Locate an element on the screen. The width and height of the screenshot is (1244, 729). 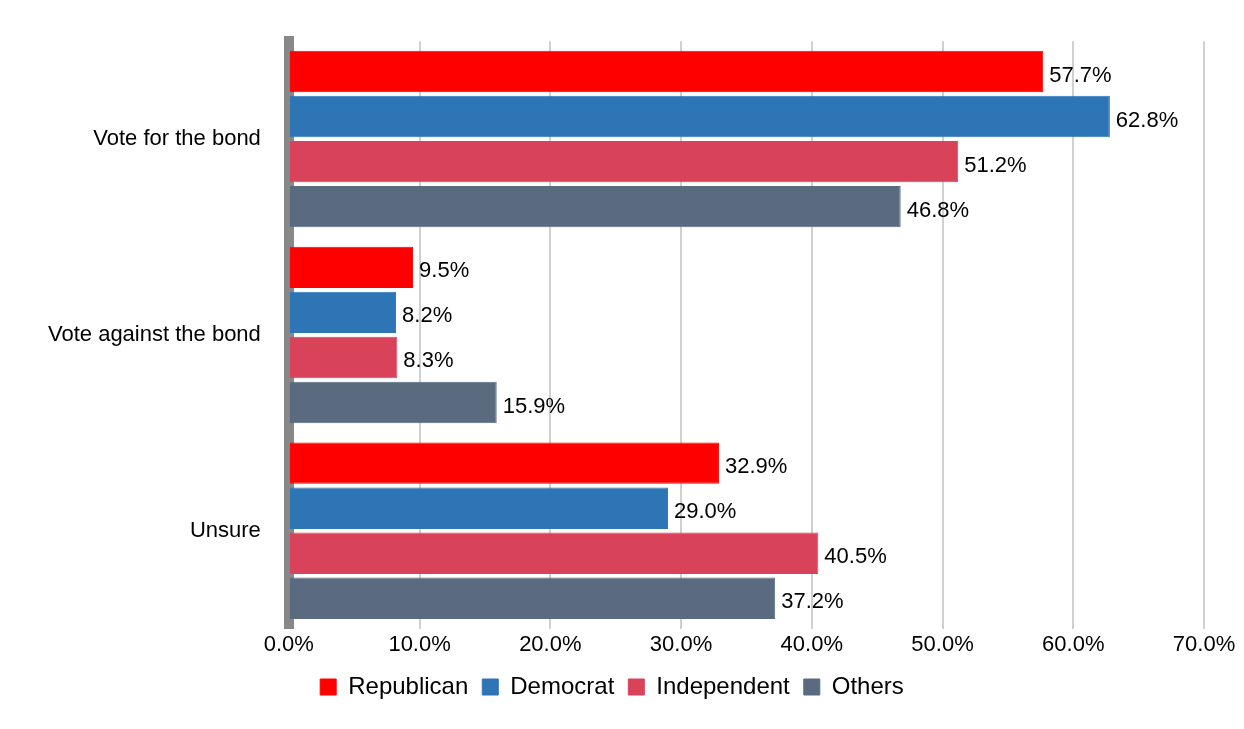
data-label: 29.0% is located at coordinates (705, 511).